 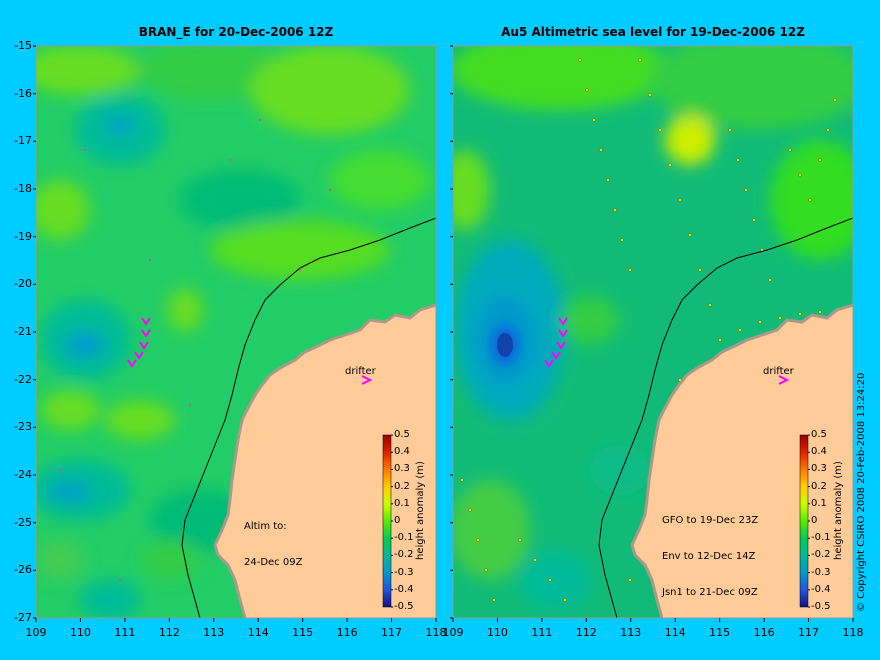 What do you see at coordinates (325, 461) in the screenshot?
I see `left-land` at bounding box center [325, 461].